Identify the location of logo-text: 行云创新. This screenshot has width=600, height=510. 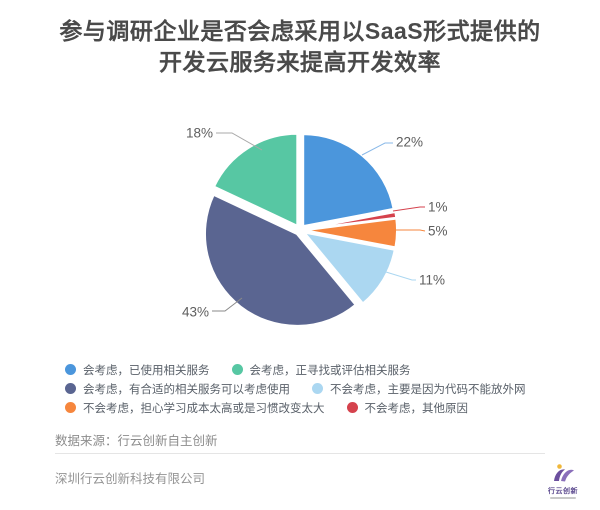
(563, 491).